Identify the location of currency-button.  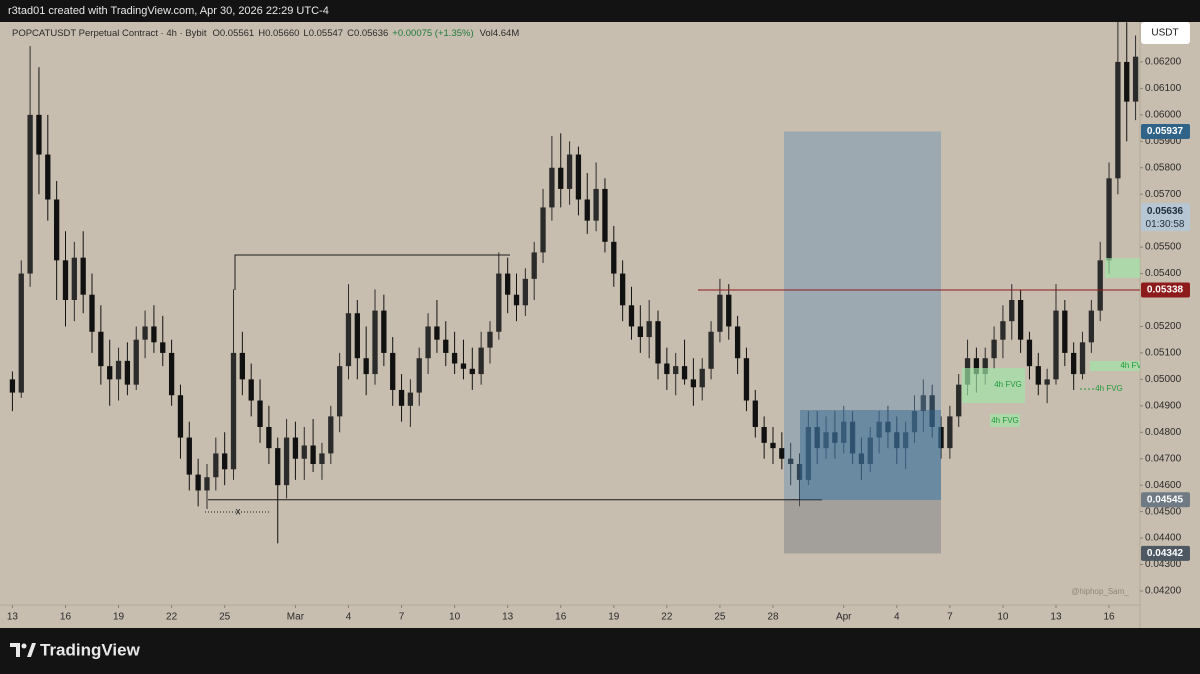
(1165, 33).